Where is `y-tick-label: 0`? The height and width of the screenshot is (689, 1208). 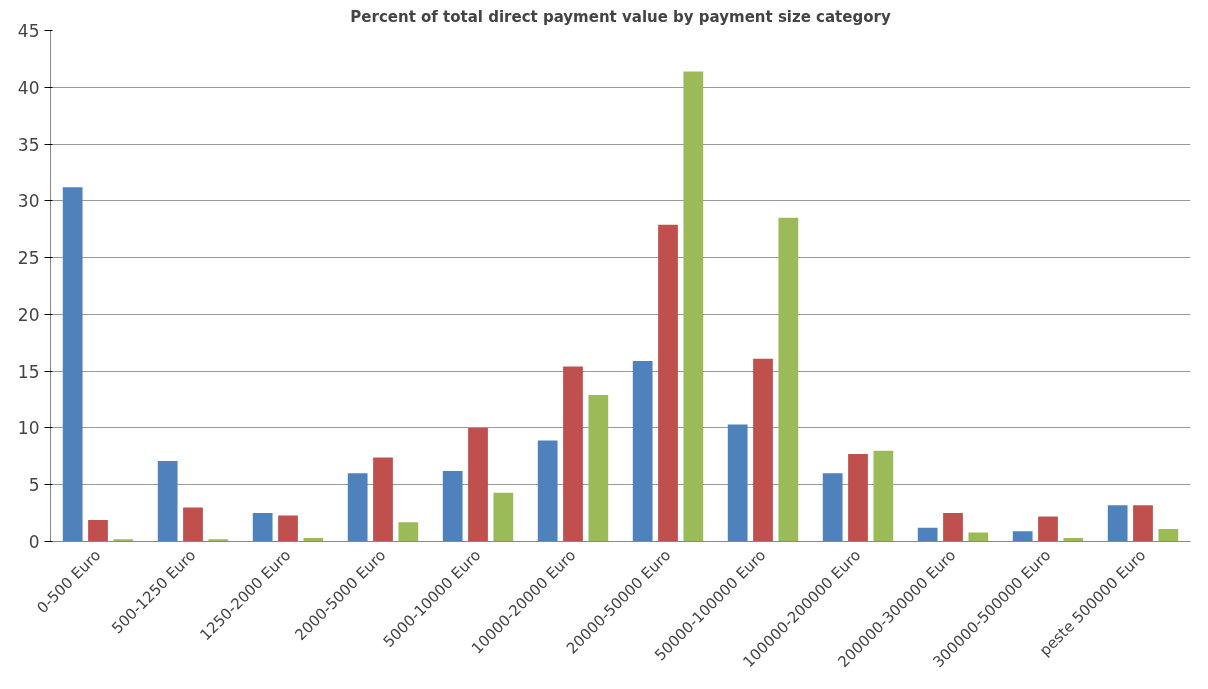 y-tick-label: 0 is located at coordinates (34, 542).